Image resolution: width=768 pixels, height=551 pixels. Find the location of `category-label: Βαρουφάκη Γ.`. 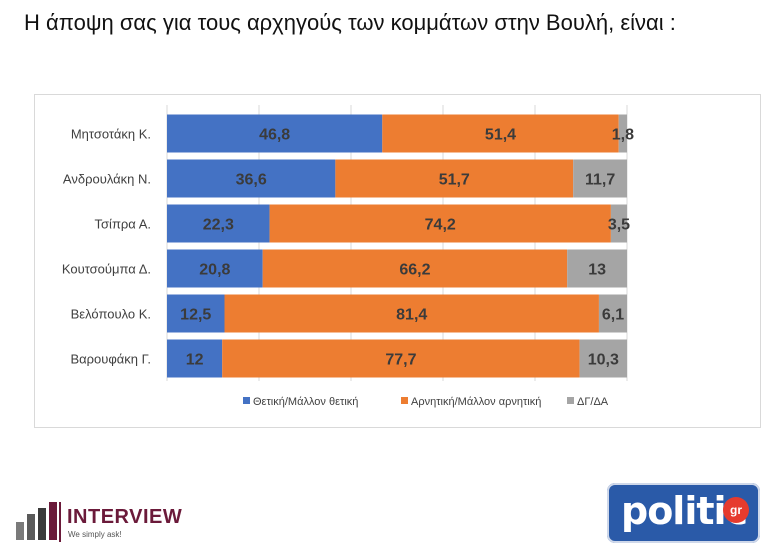

category-label: Βαρουφάκη Γ. is located at coordinates (110, 359).